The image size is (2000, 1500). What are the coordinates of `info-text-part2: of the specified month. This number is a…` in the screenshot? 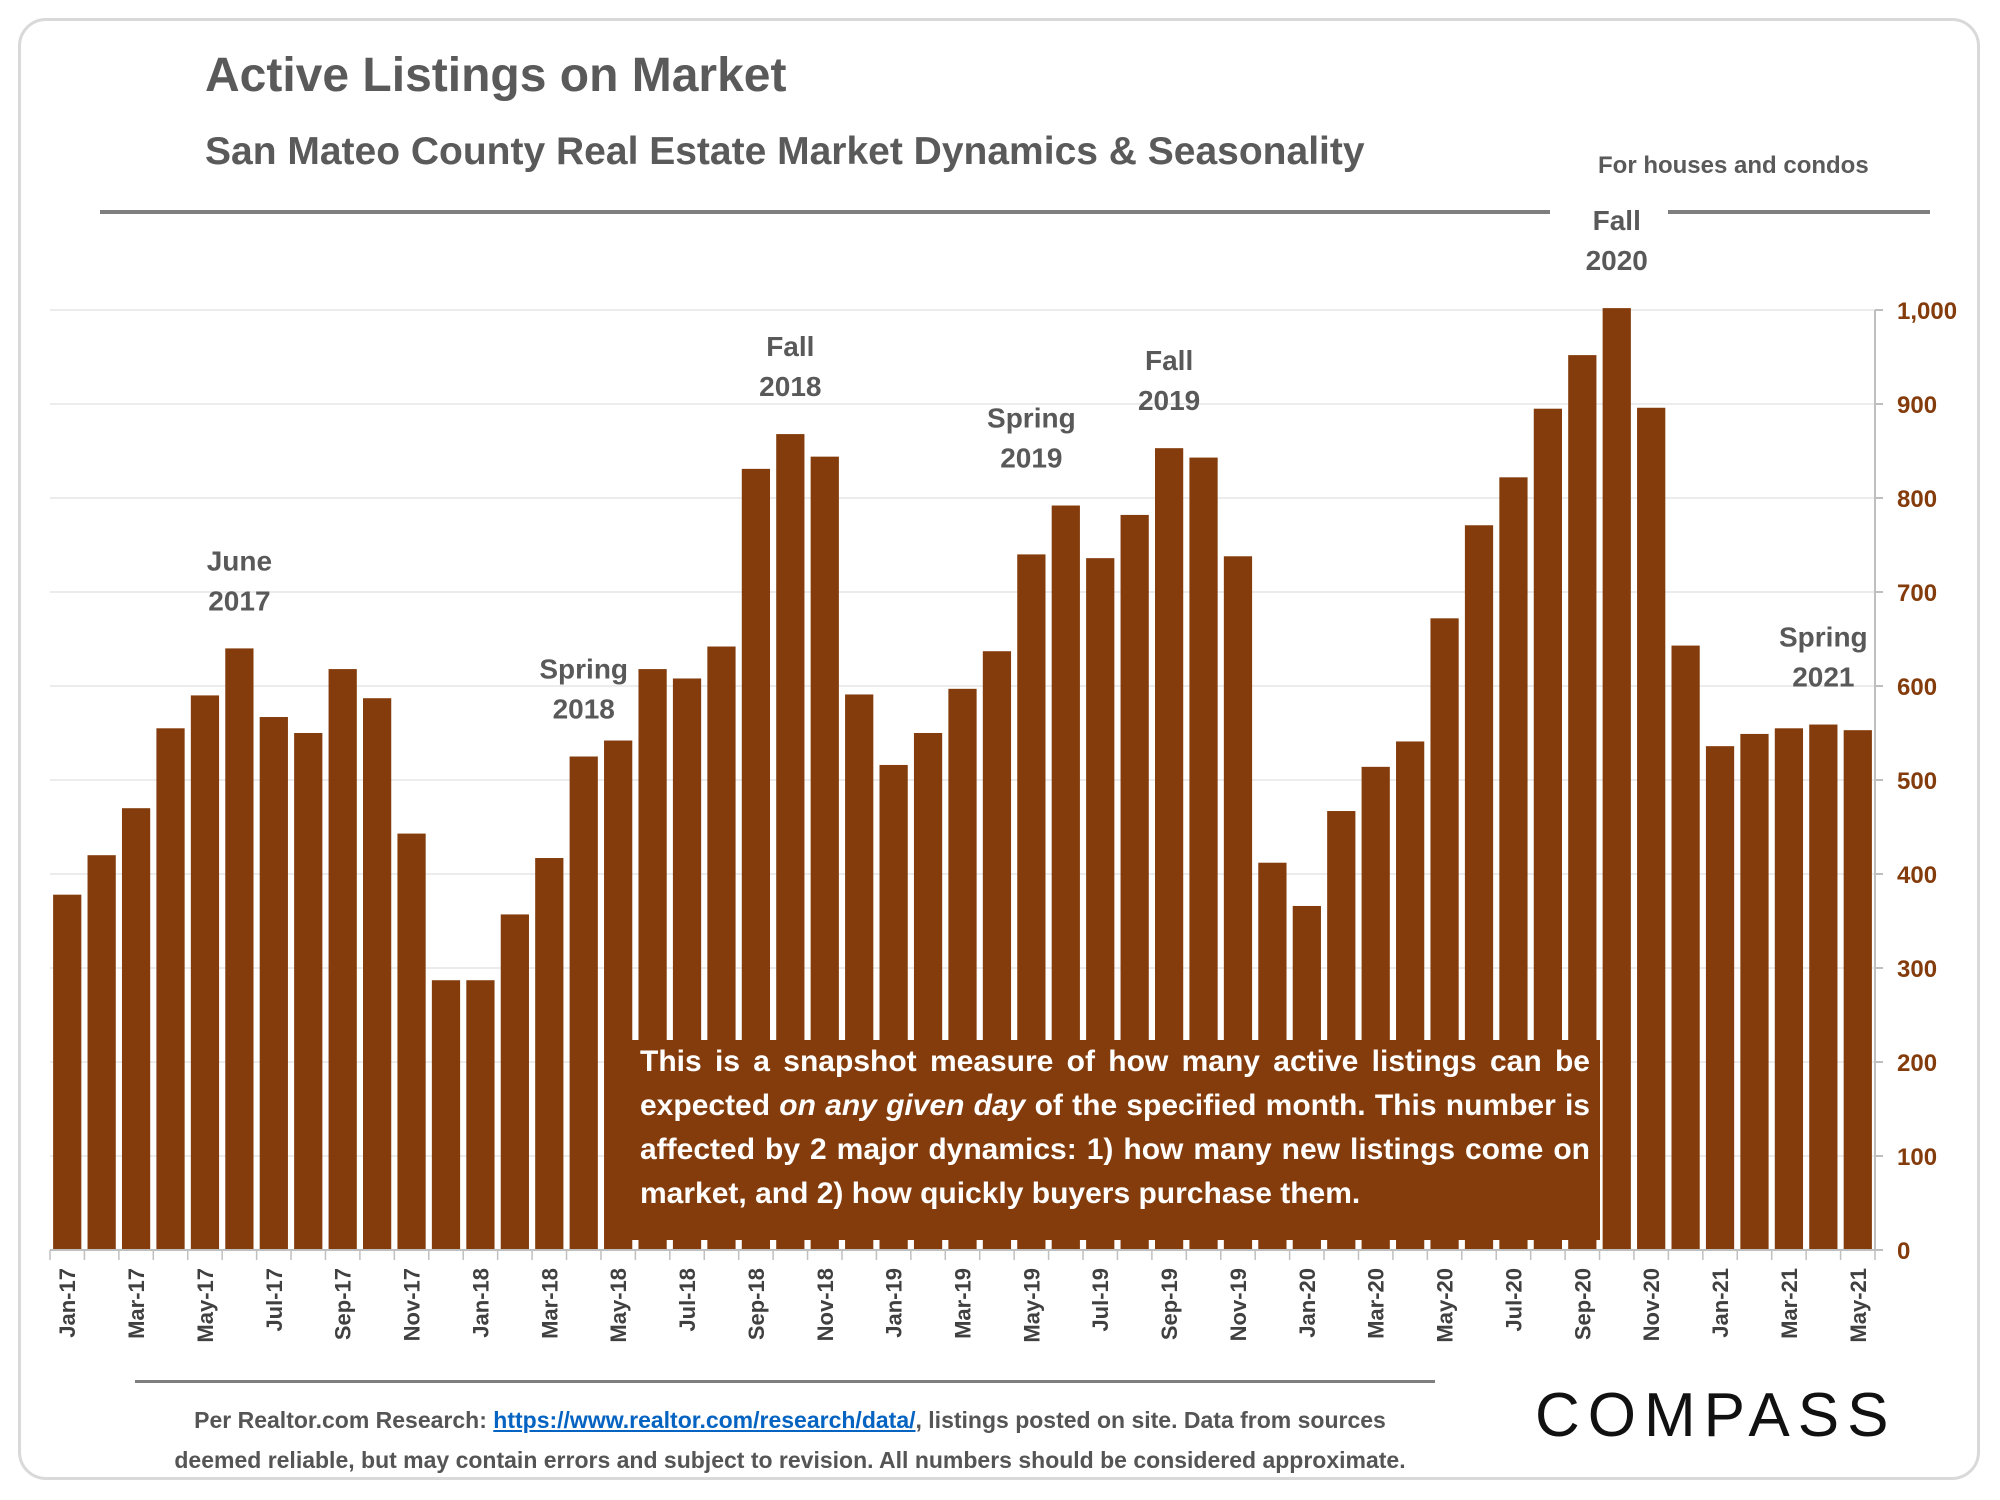 It's located at (1115, 1149).